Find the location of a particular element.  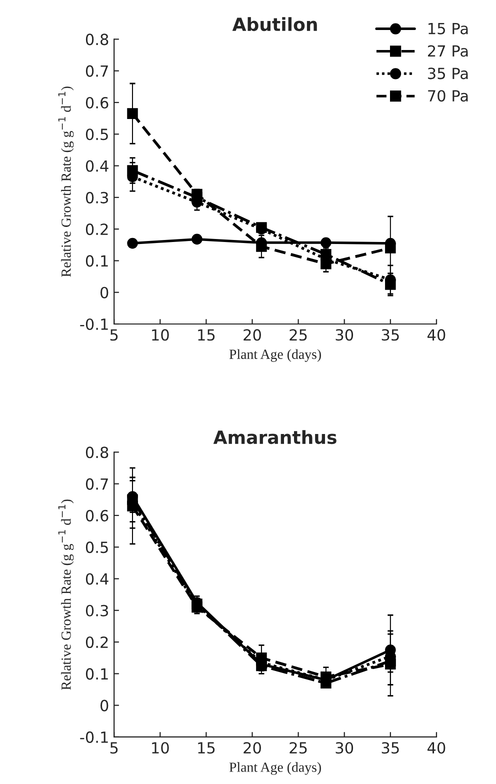

chart-title: Amaranthus is located at coordinates (274, 437).